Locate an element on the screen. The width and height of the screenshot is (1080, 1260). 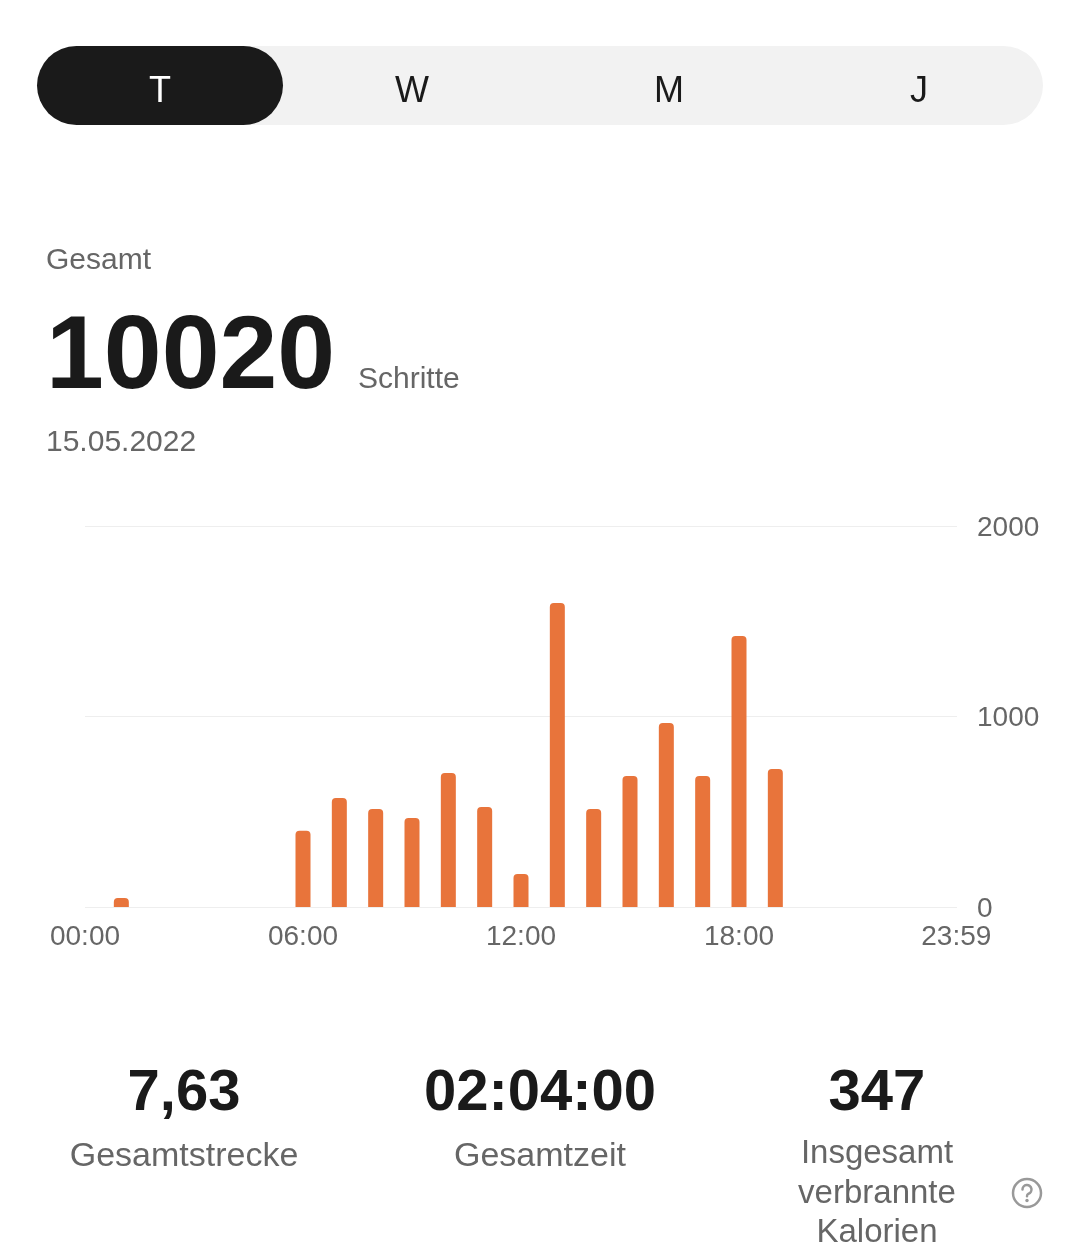
text: T is located at coordinates (160, 90).